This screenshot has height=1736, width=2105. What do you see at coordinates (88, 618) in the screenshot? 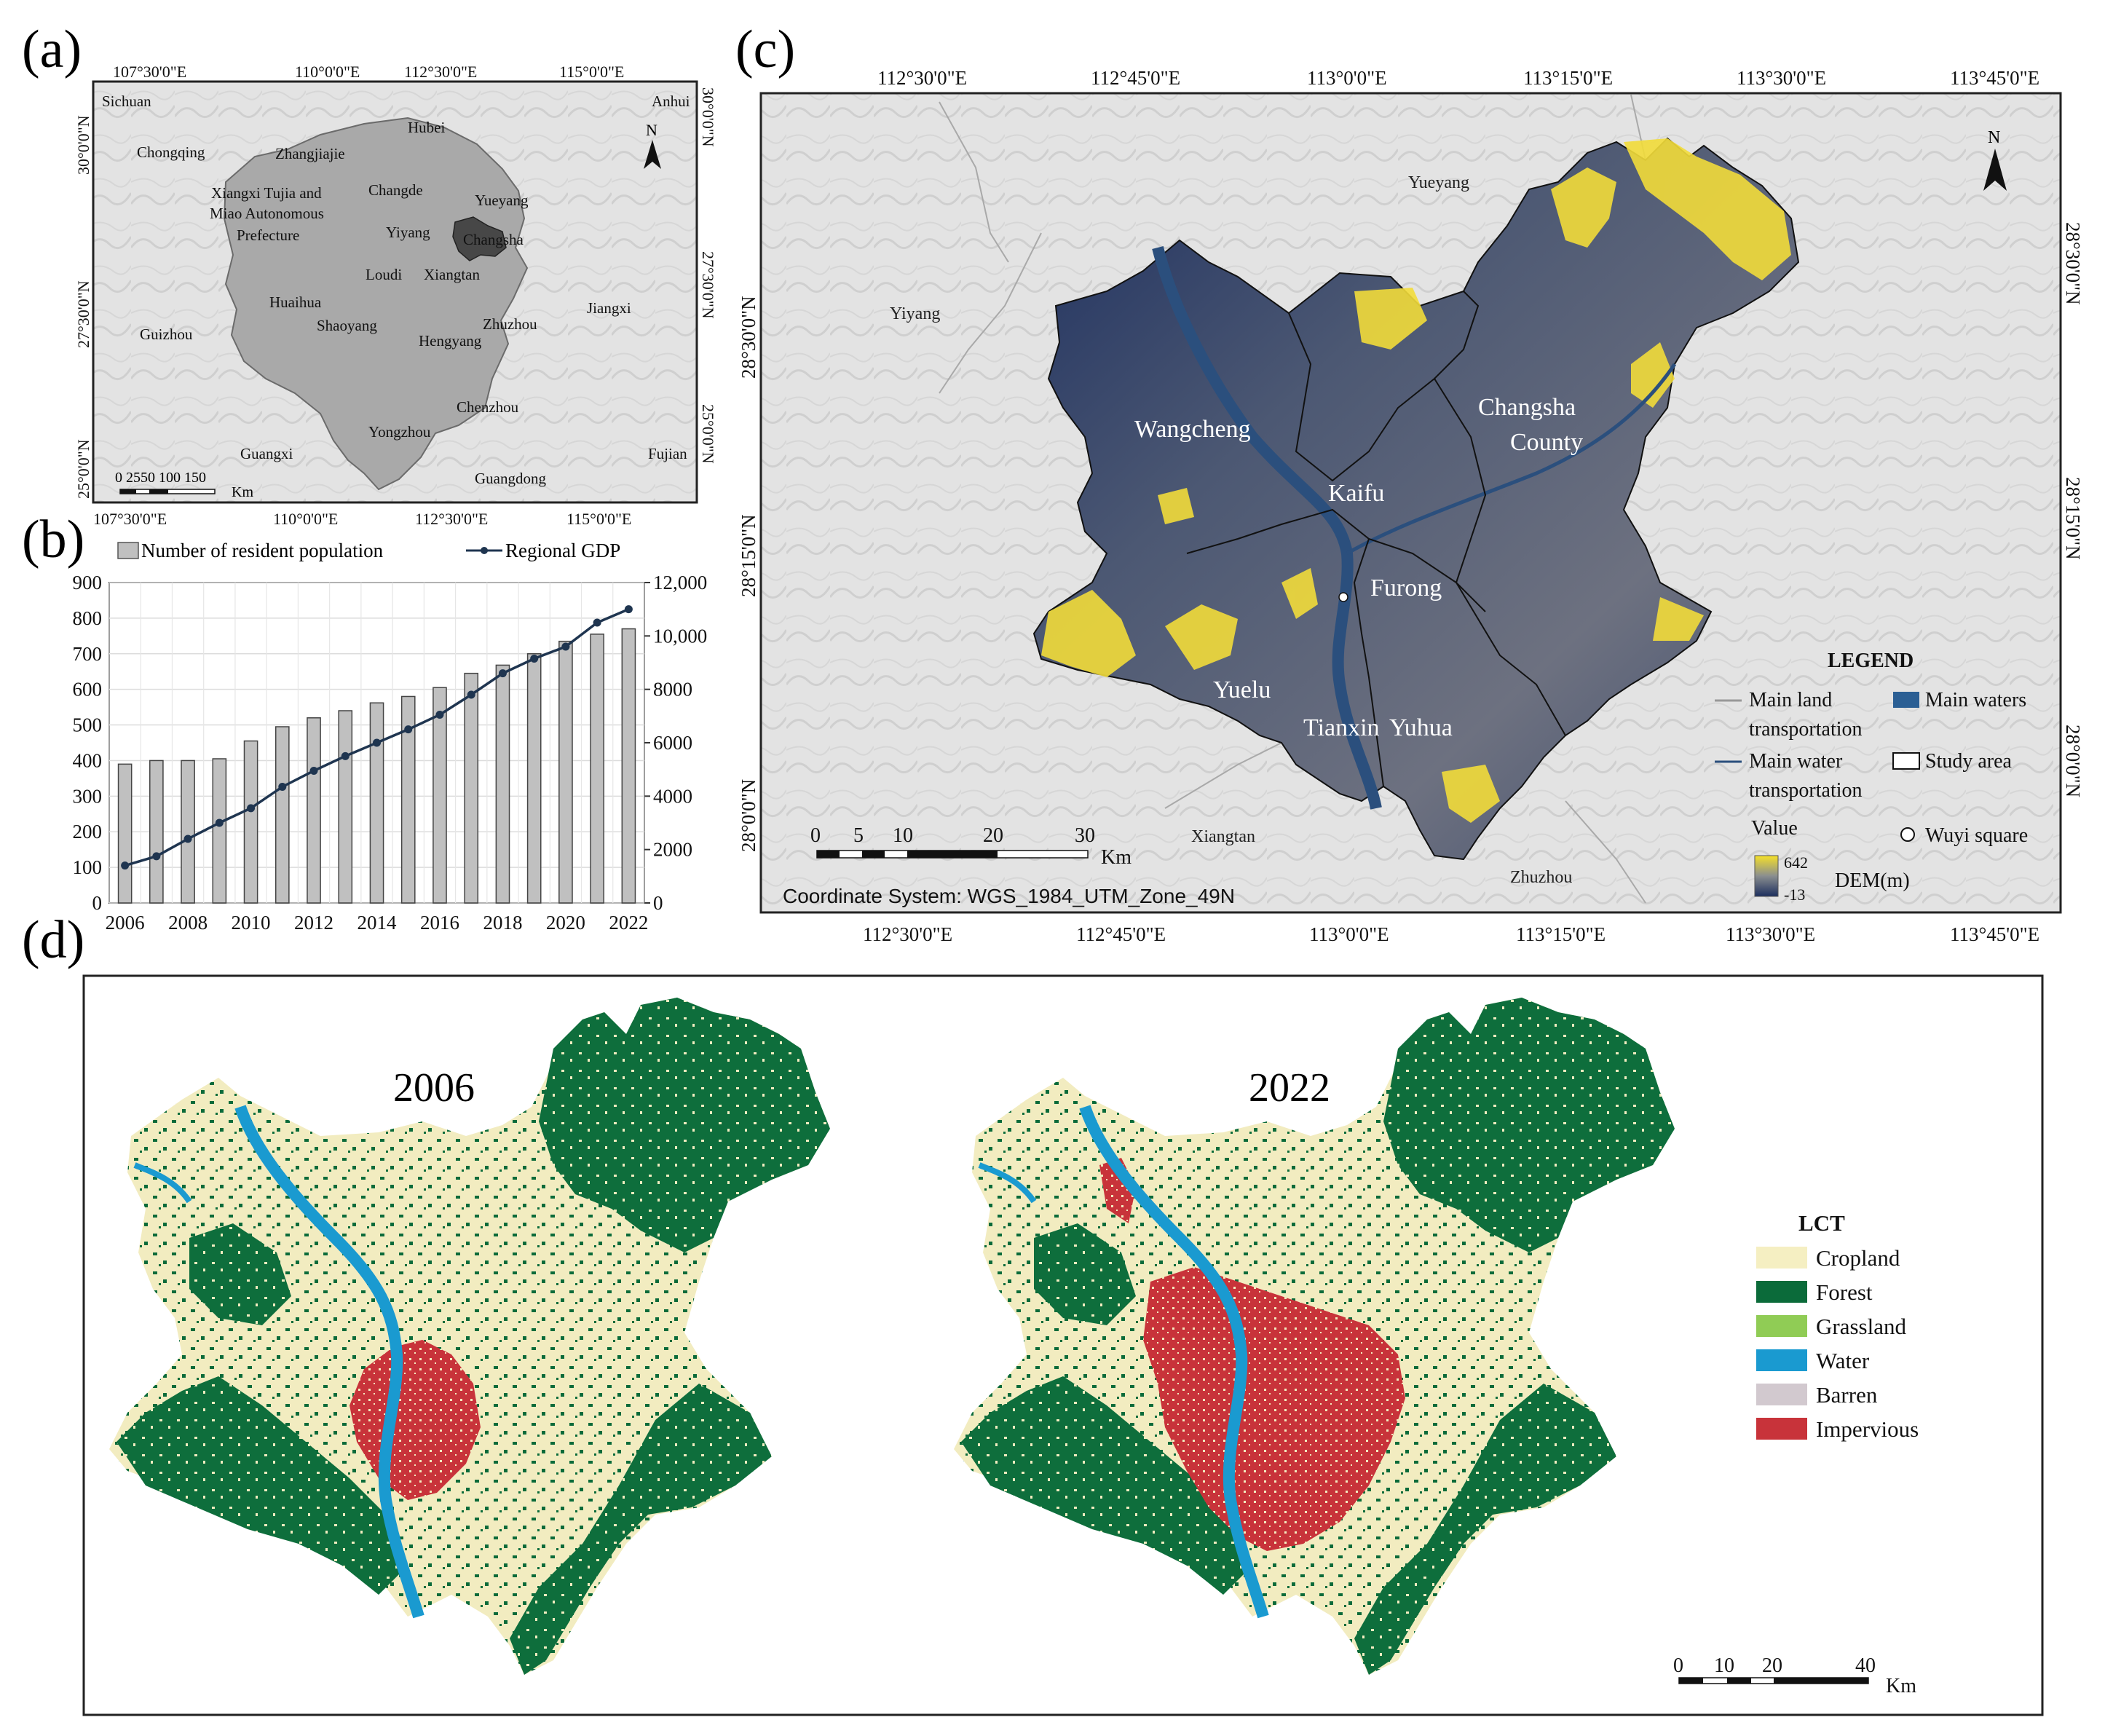
I see `y-left-tick-label: 800` at bounding box center [88, 618].